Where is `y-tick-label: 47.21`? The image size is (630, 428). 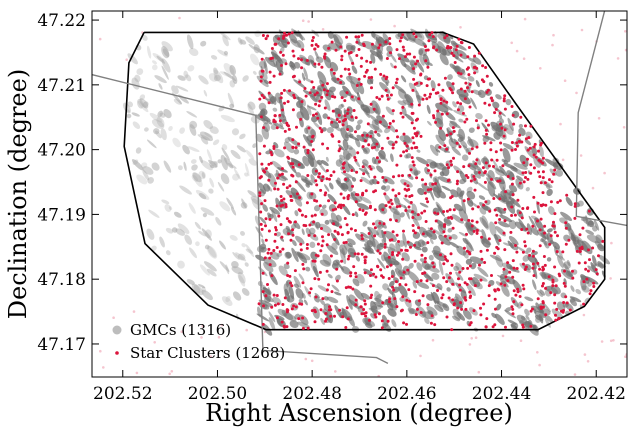
y-tick-label: 47.21 is located at coordinates (61, 86).